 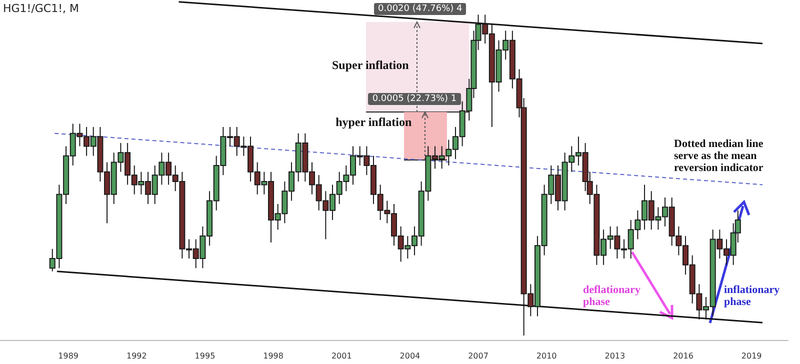 I want to click on annotation: 0.0005 (22.73%) 1, so click(x=414, y=98).